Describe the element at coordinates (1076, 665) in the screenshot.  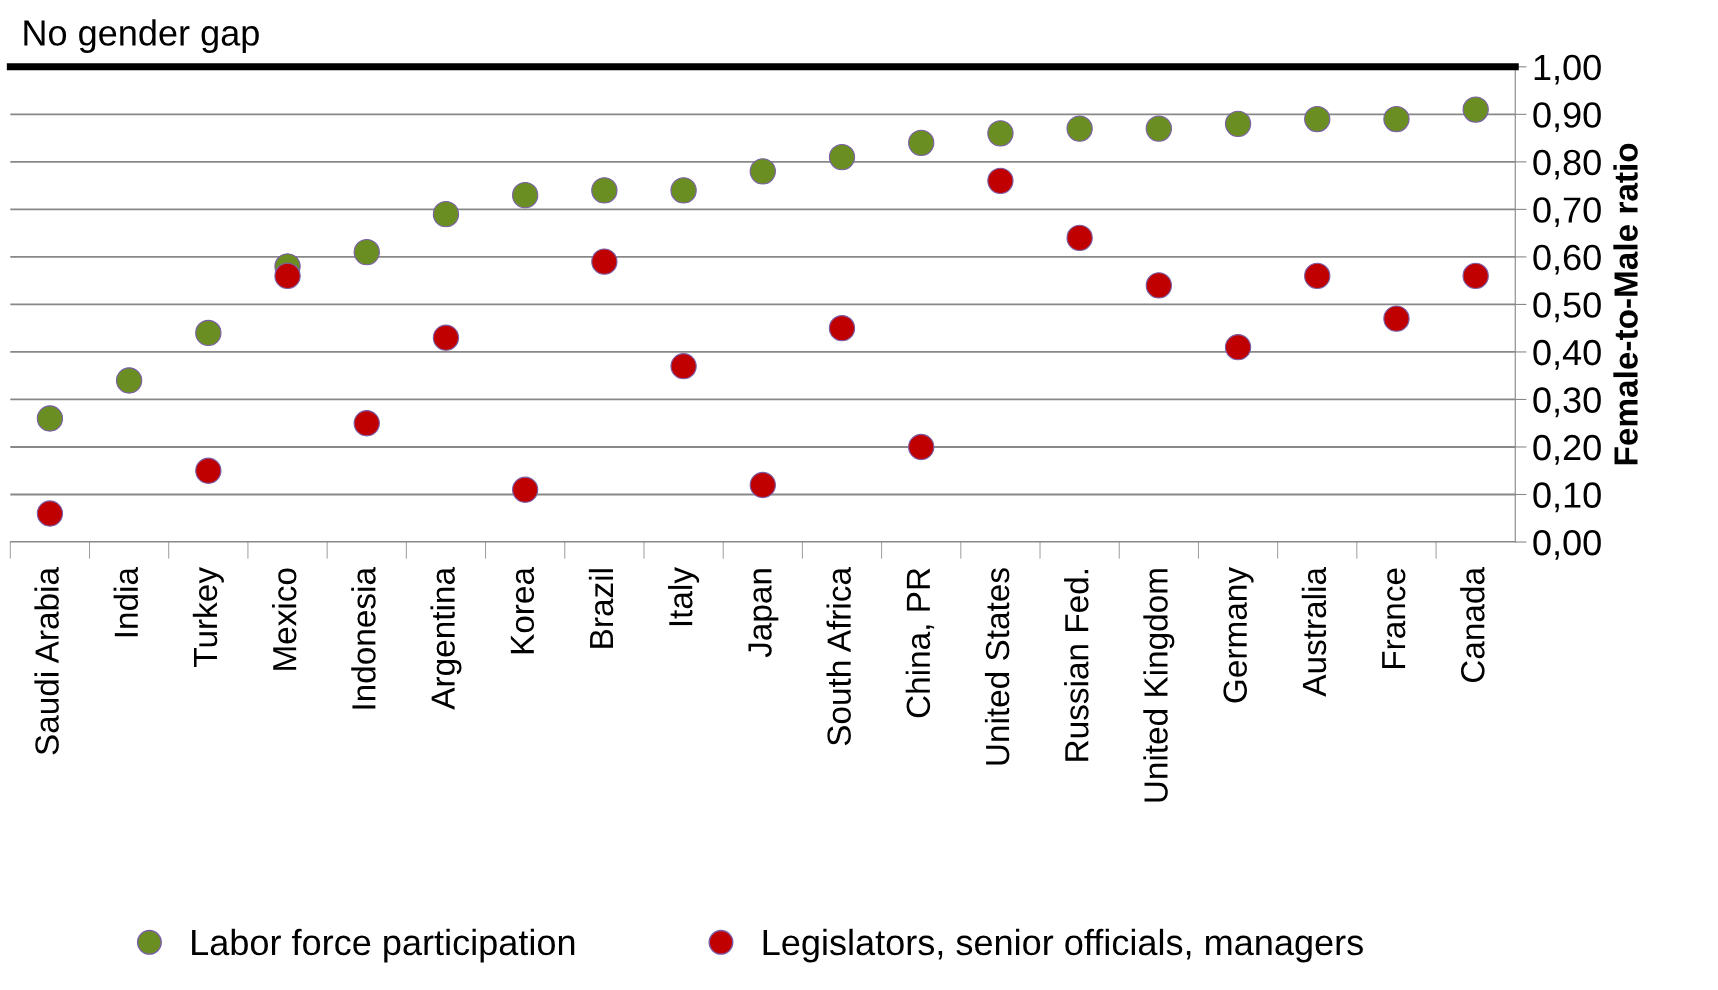
I see `x-tick-label: Russian Fed.` at that location.